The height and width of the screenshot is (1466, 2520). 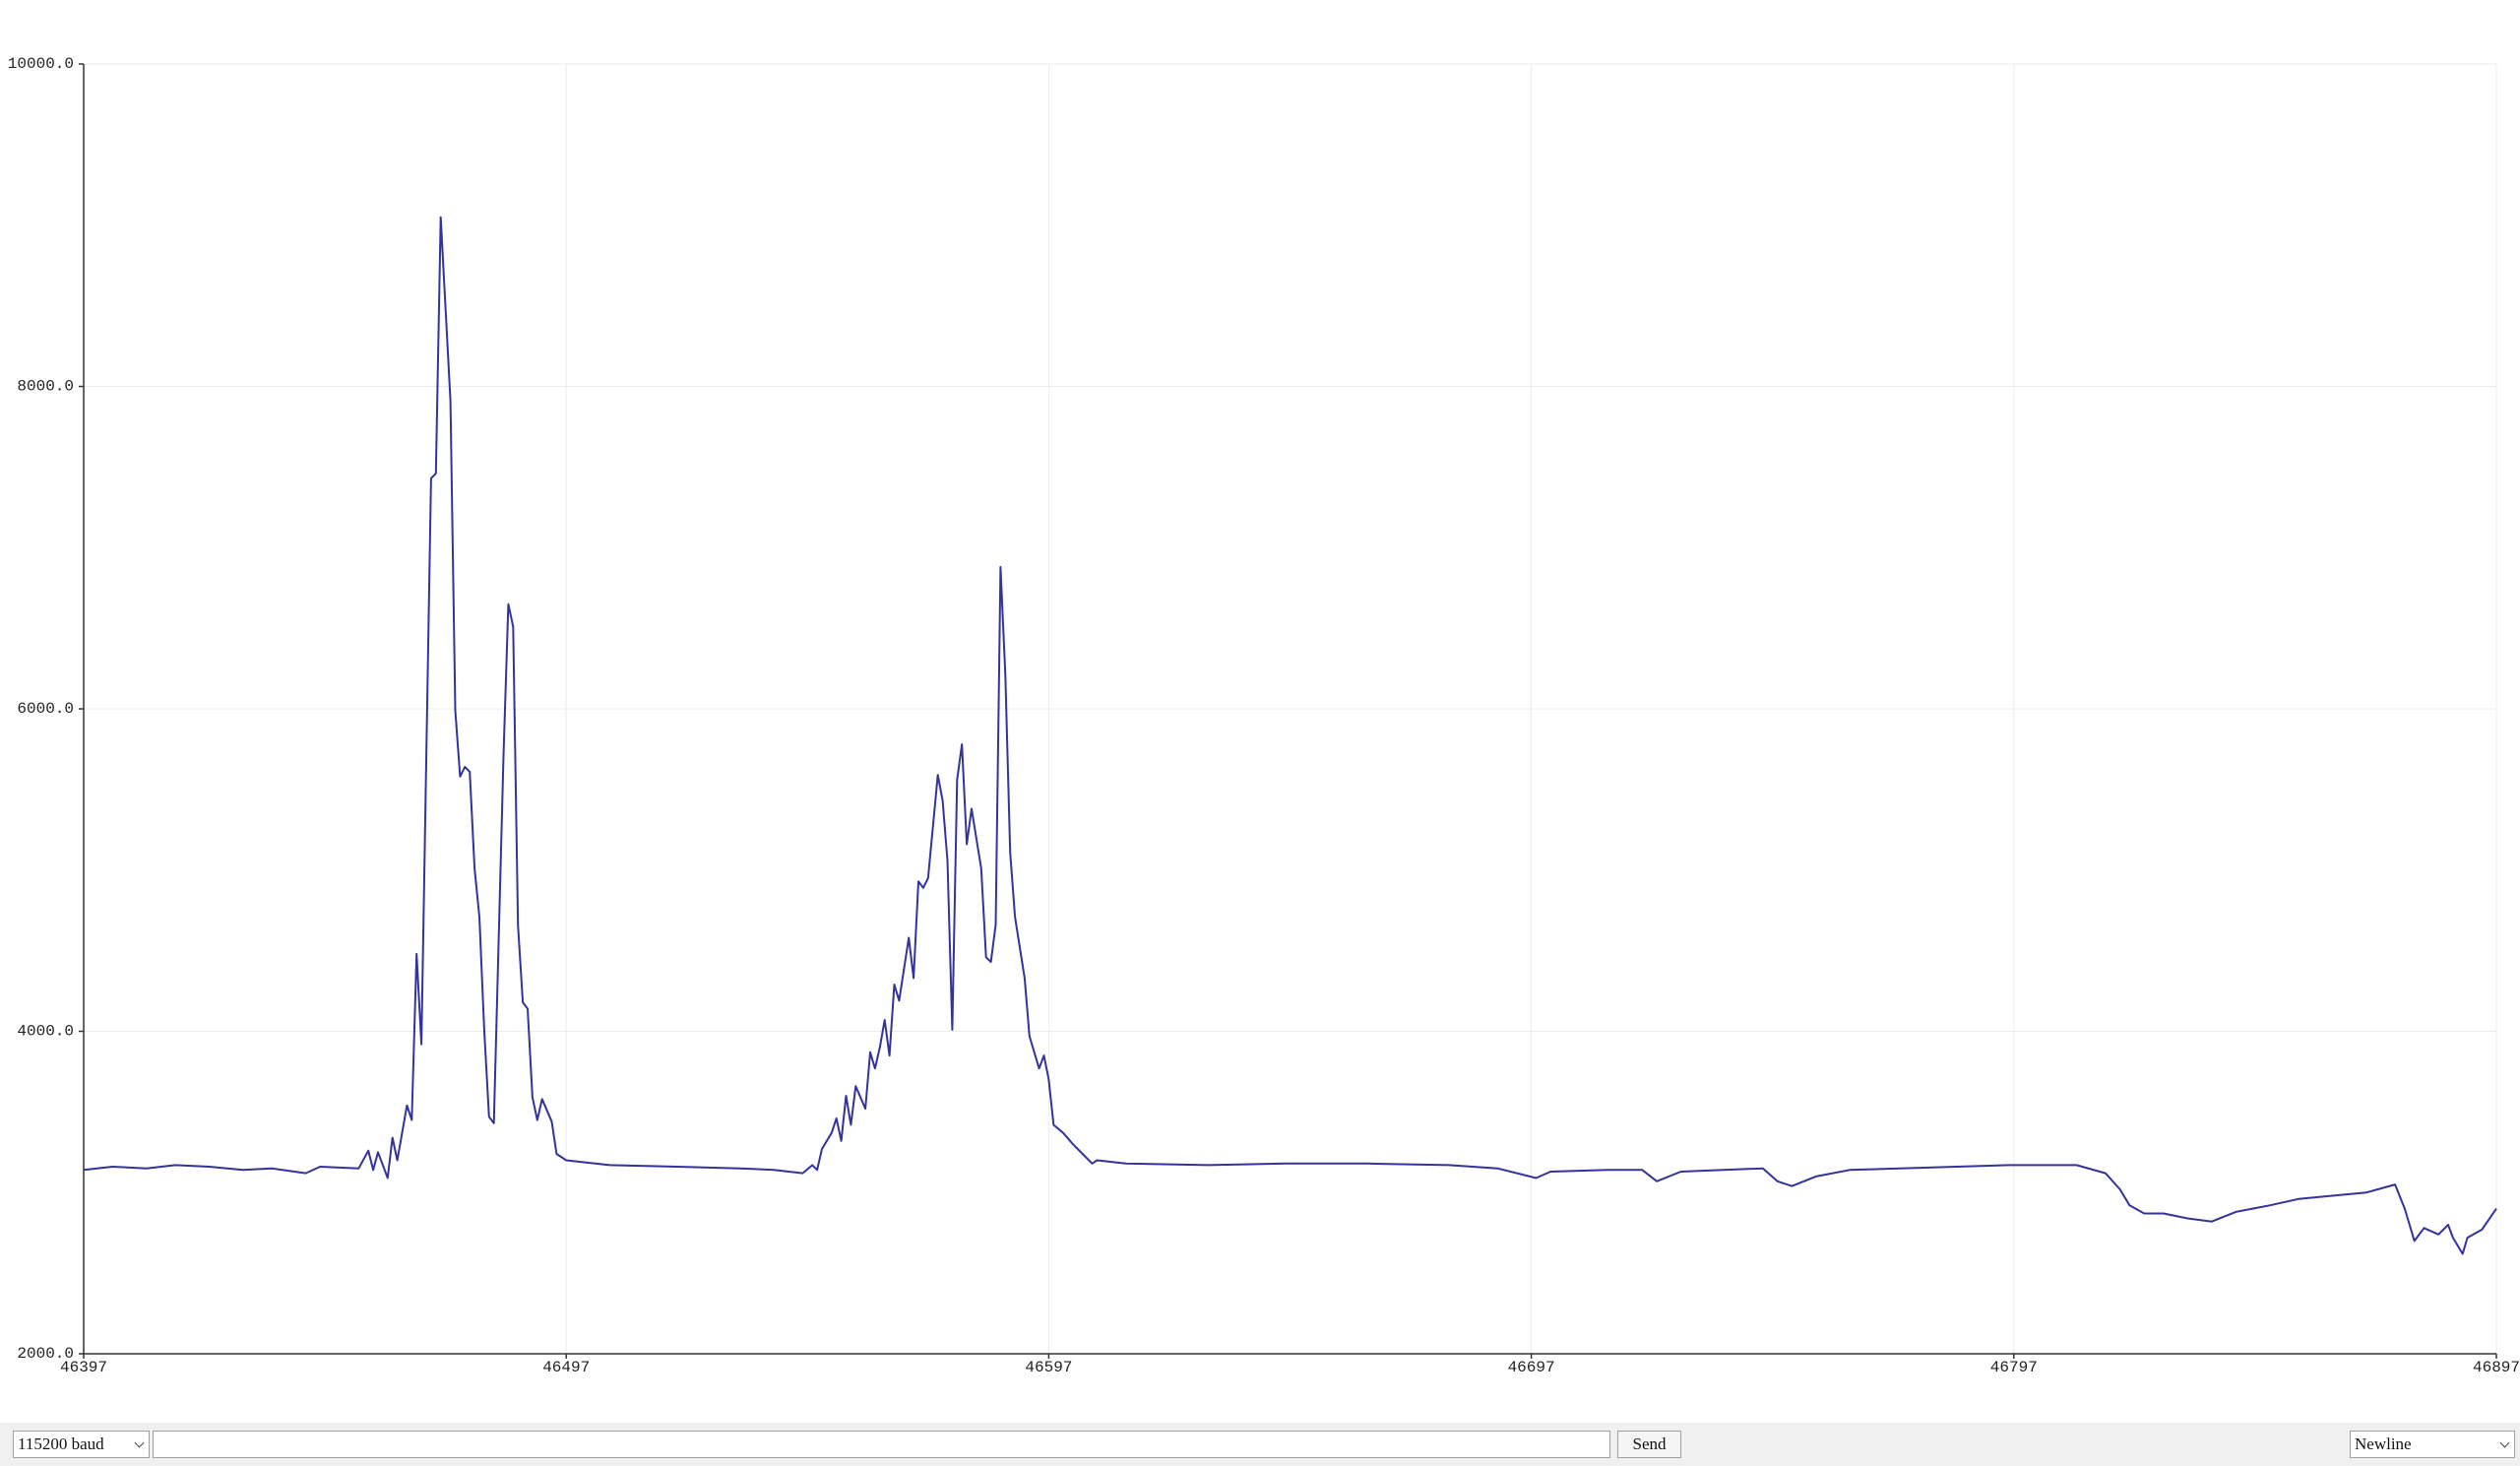 I want to click on x-tick-label: 46797, so click(x=2014, y=1368).